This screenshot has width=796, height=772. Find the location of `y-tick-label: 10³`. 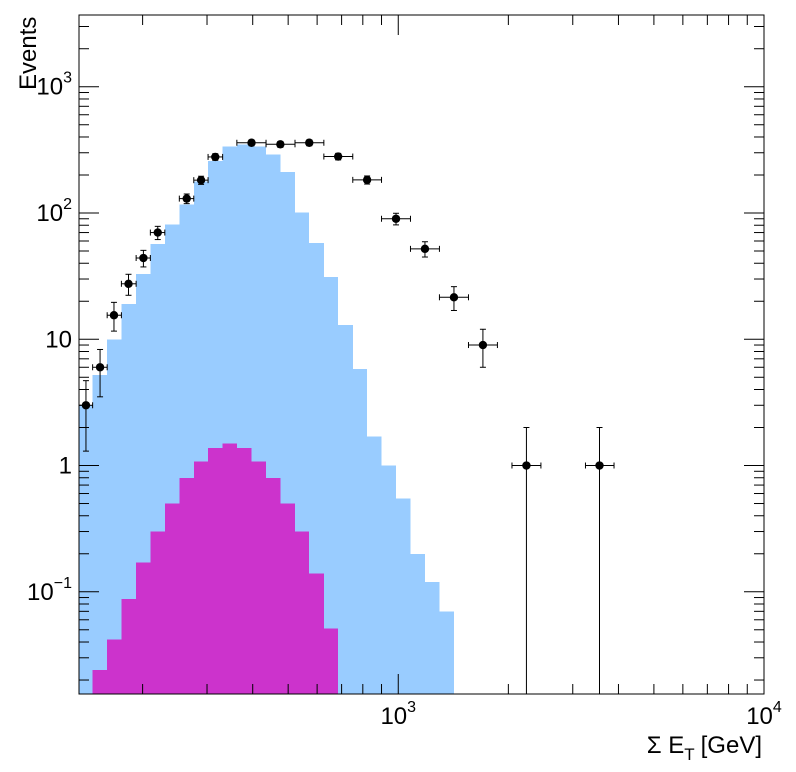

y-tick-label: 10³ is located at coordinates (54, 85).